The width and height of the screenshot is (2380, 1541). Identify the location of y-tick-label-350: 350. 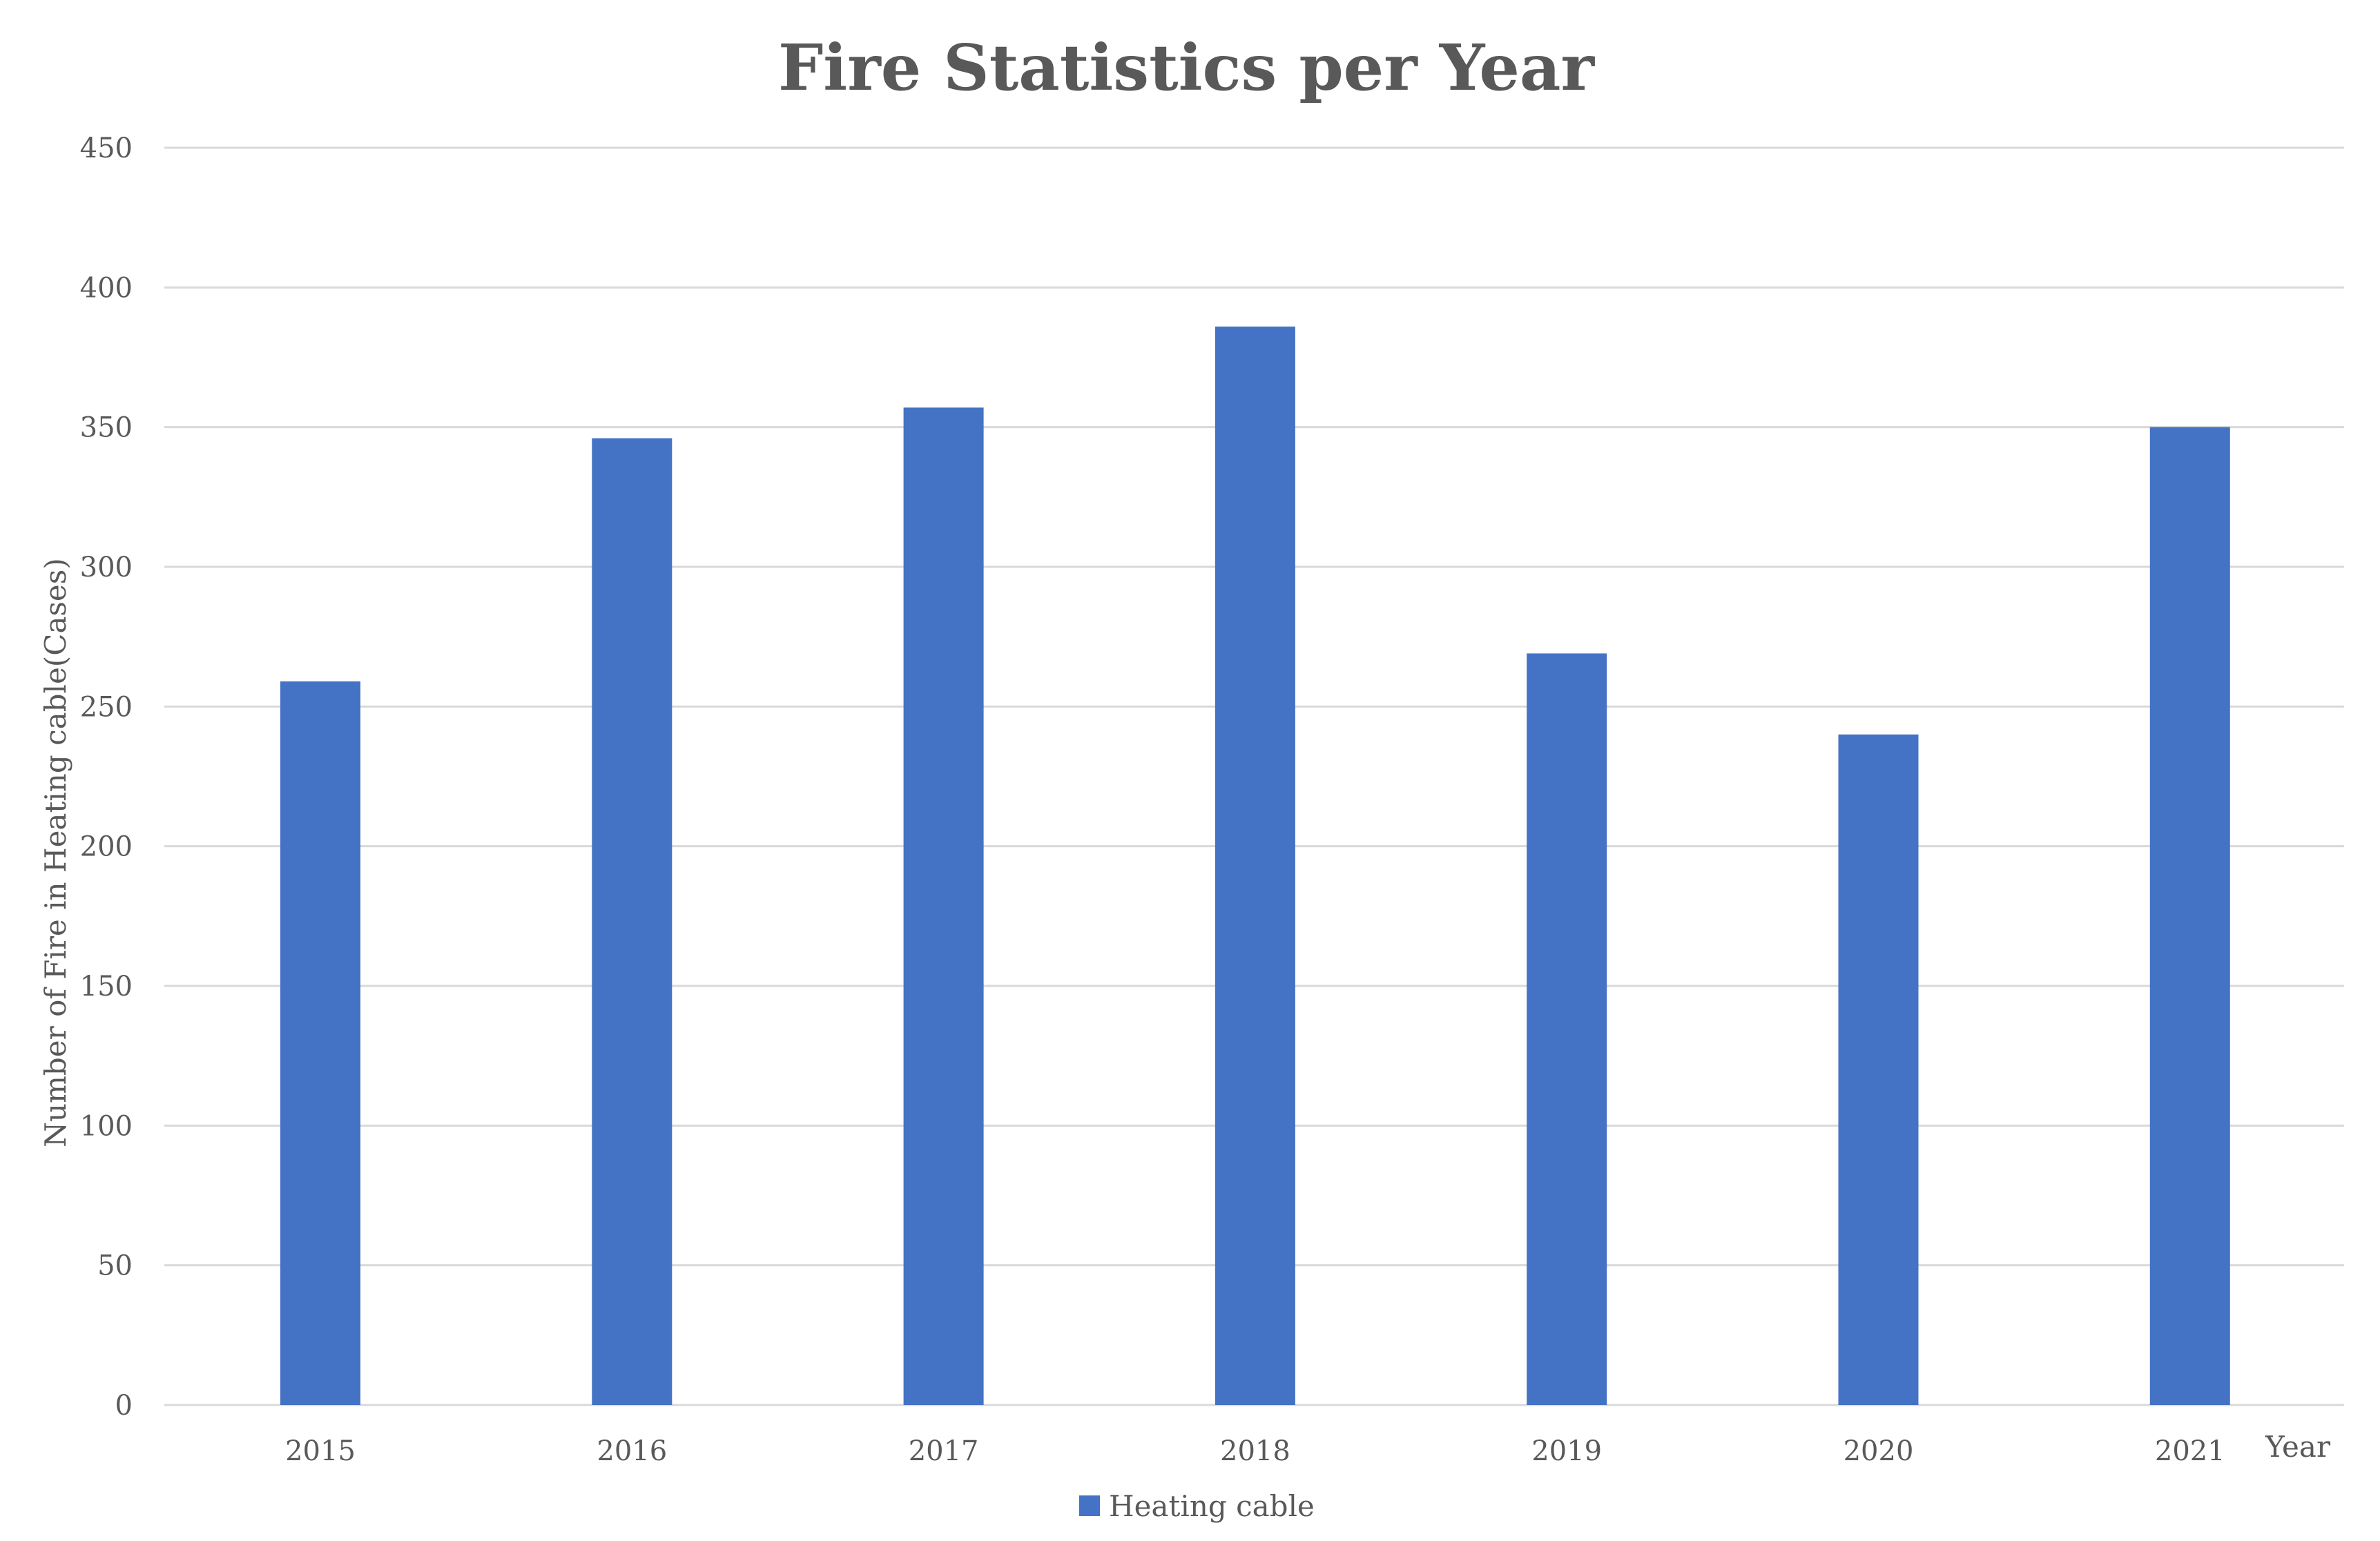
(106, 428).